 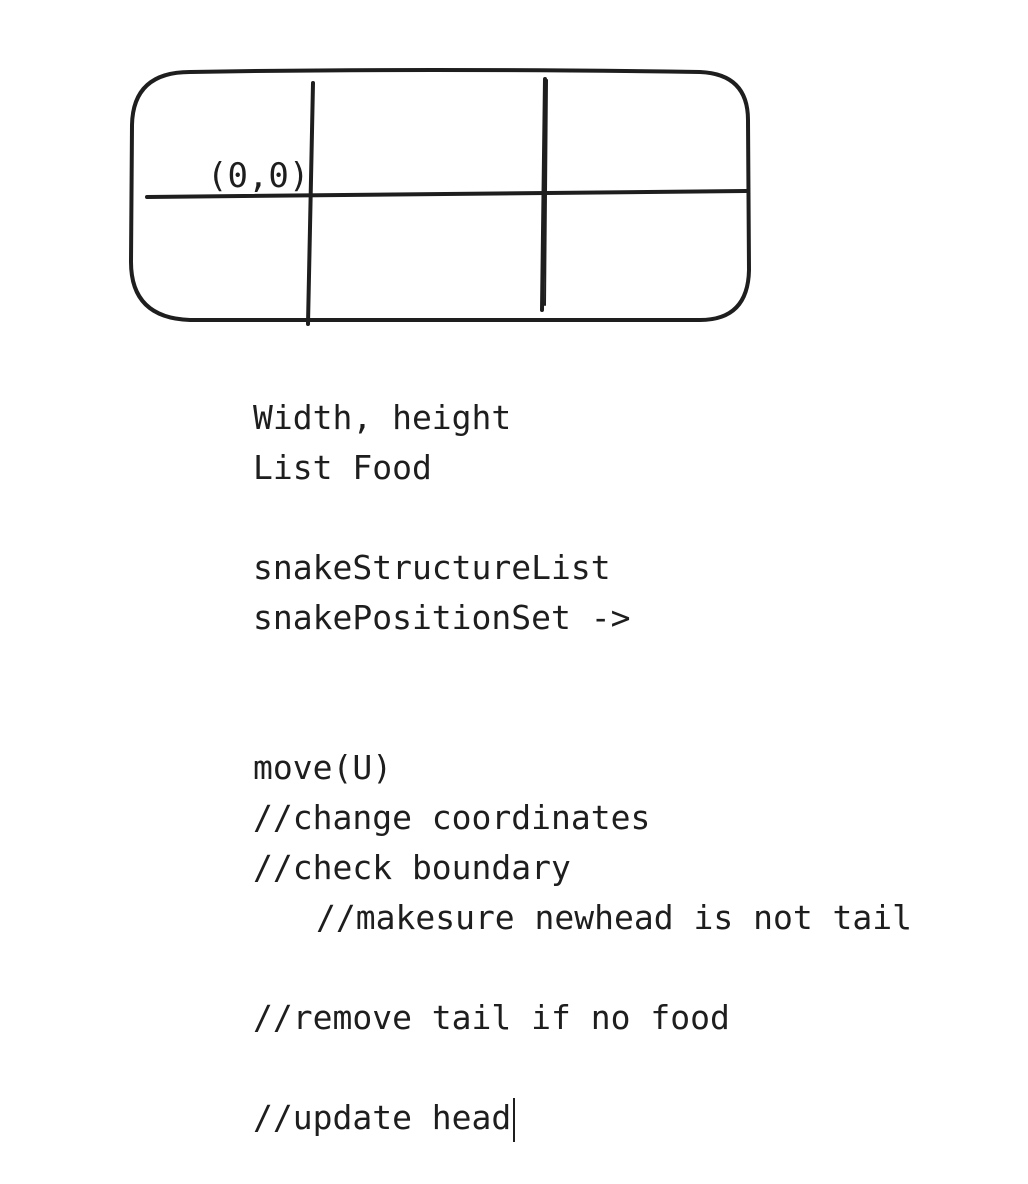 I want to click on note-line: //check boundary, so click(x=412, y=867).